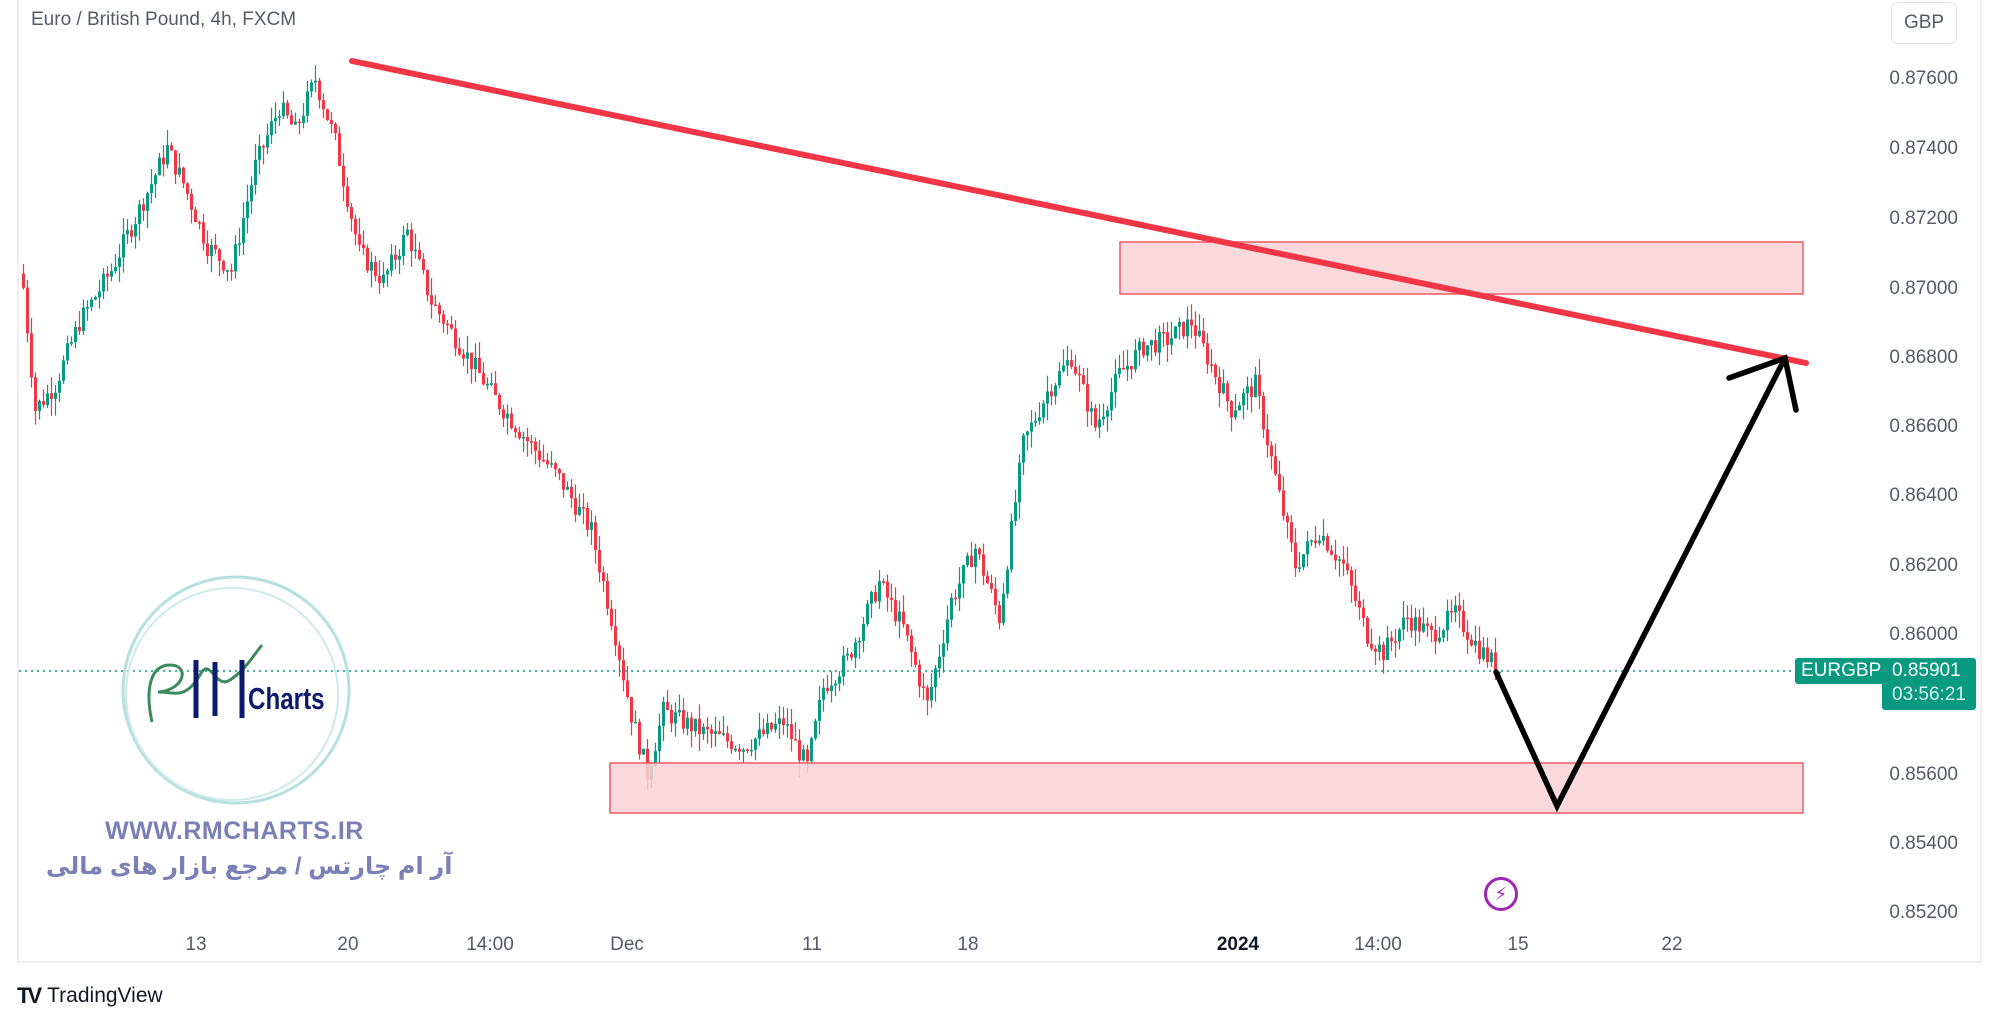 The width and height of the screenshot is (2000, 1009). I want to click on support-zone, so click(1206, 788).